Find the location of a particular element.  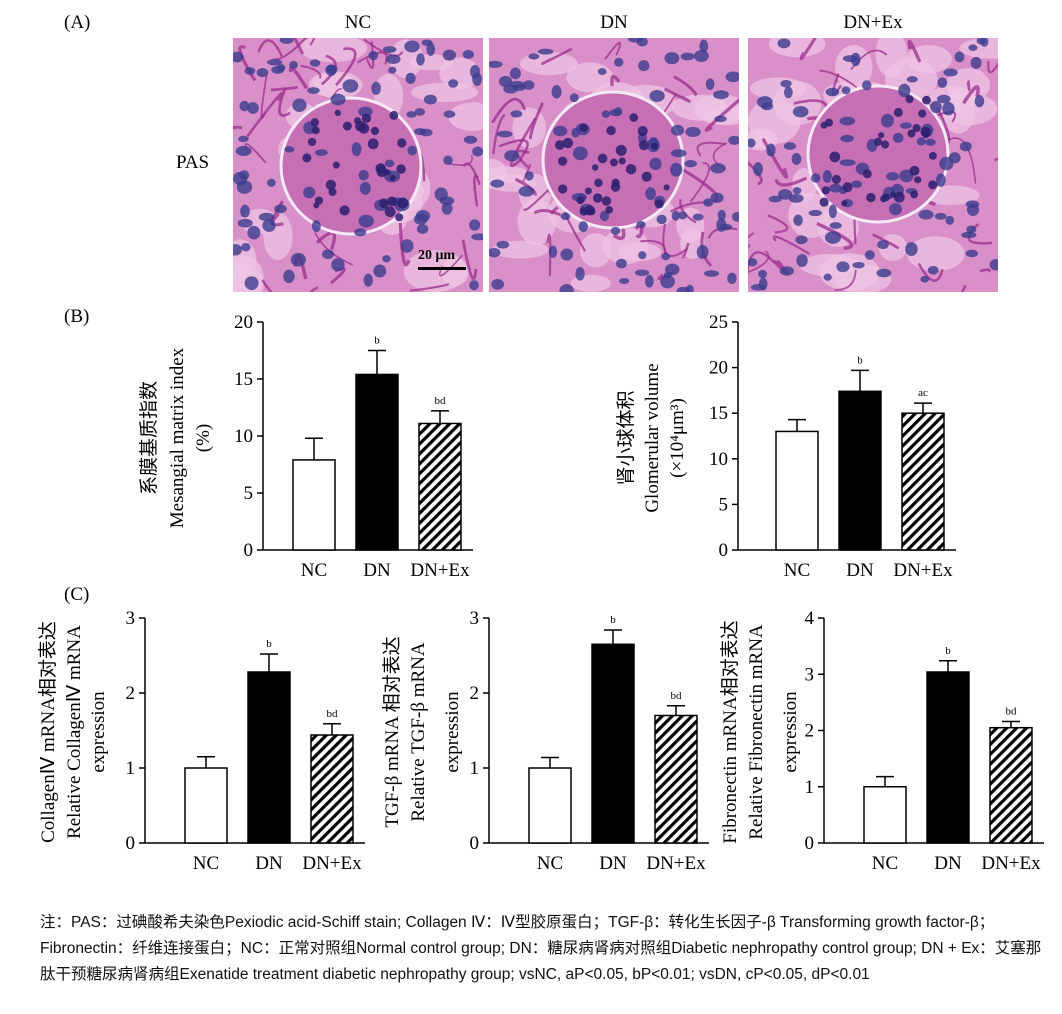

y-axis-label: Relative CollagenⅣ mRNA is located at coordinates (74, 732).